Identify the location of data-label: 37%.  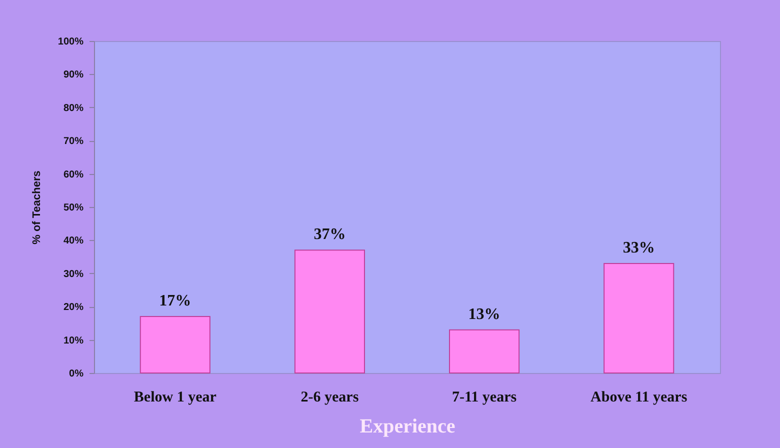
(330, 235).